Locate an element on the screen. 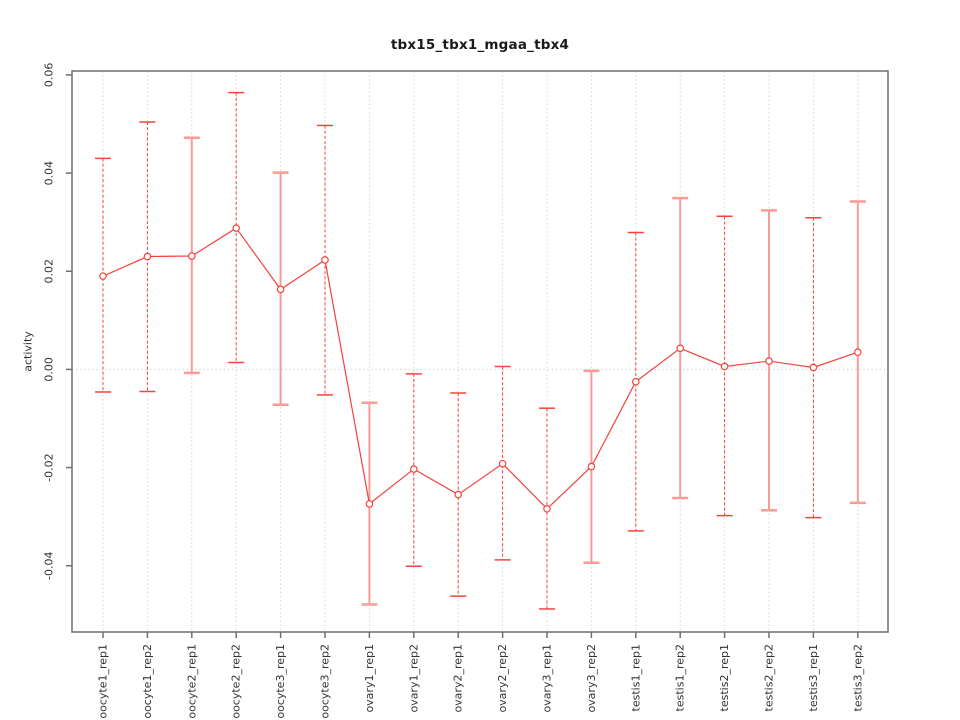  y-tick-label: 0.06 is located at coordinates (49, 75).